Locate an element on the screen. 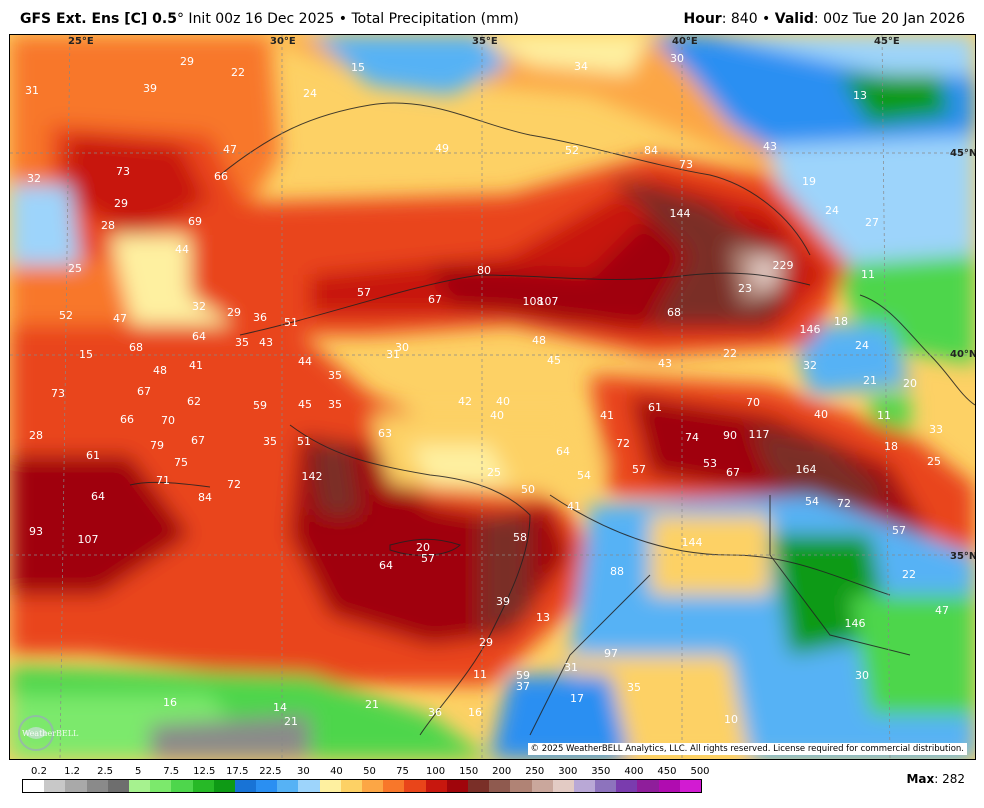  precip-value-label: 35 is located at coordinates (634, 687).